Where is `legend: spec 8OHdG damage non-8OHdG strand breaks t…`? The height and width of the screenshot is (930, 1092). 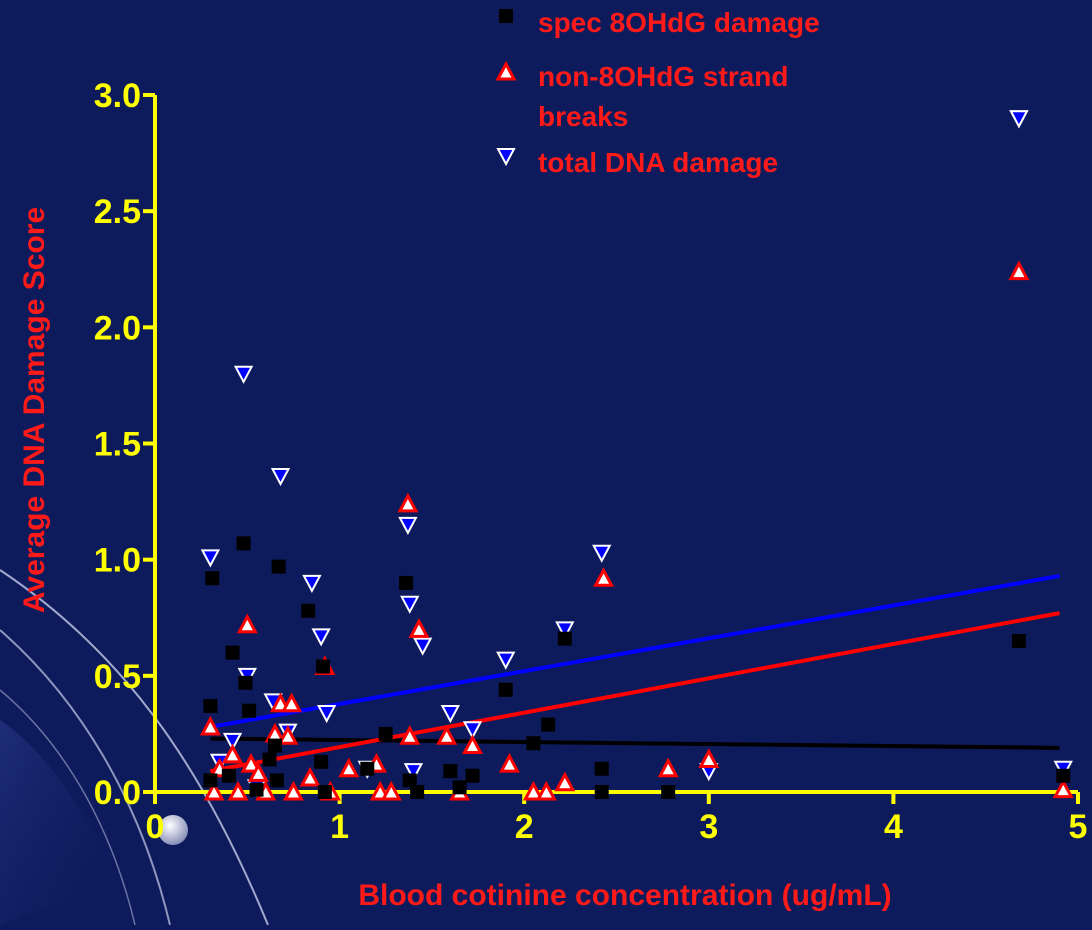
legend: spec 8OHdG damage non-8OHdG strand breaks t… is located at coordinates (762, 92).